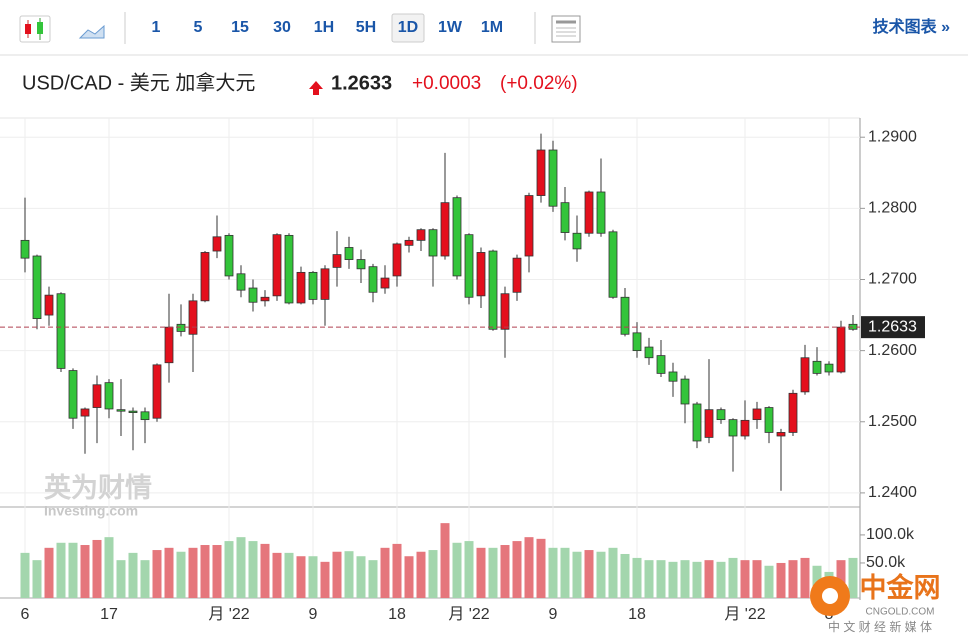 The image size is (968, 644). What do you see at coordinates (156, 27) in the screenshot?
I see `interval-button: 1` at bounding box center [156, 27].